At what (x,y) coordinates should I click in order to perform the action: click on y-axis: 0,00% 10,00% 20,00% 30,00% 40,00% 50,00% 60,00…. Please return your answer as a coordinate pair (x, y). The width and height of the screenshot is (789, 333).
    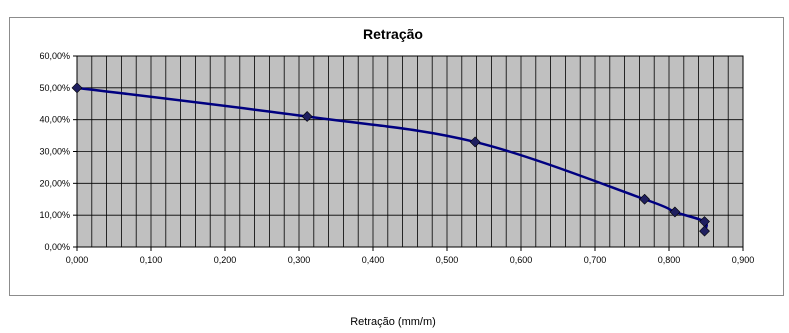
    Looking at the image, I should click on (58, 151).